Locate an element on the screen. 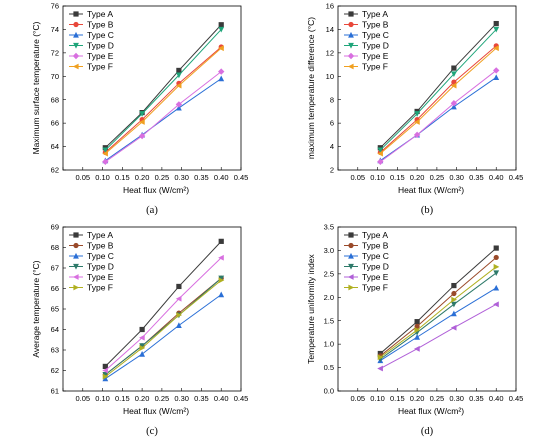 The height and width of the screenshot is (443, 550). y-tick-label: 6 is located at coordinates (332, 123).